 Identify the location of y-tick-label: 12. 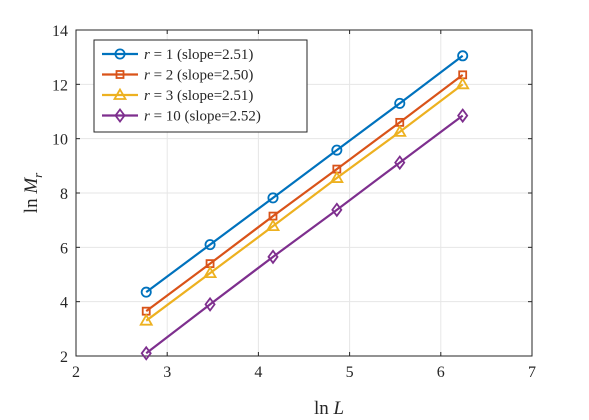
(60, 85).